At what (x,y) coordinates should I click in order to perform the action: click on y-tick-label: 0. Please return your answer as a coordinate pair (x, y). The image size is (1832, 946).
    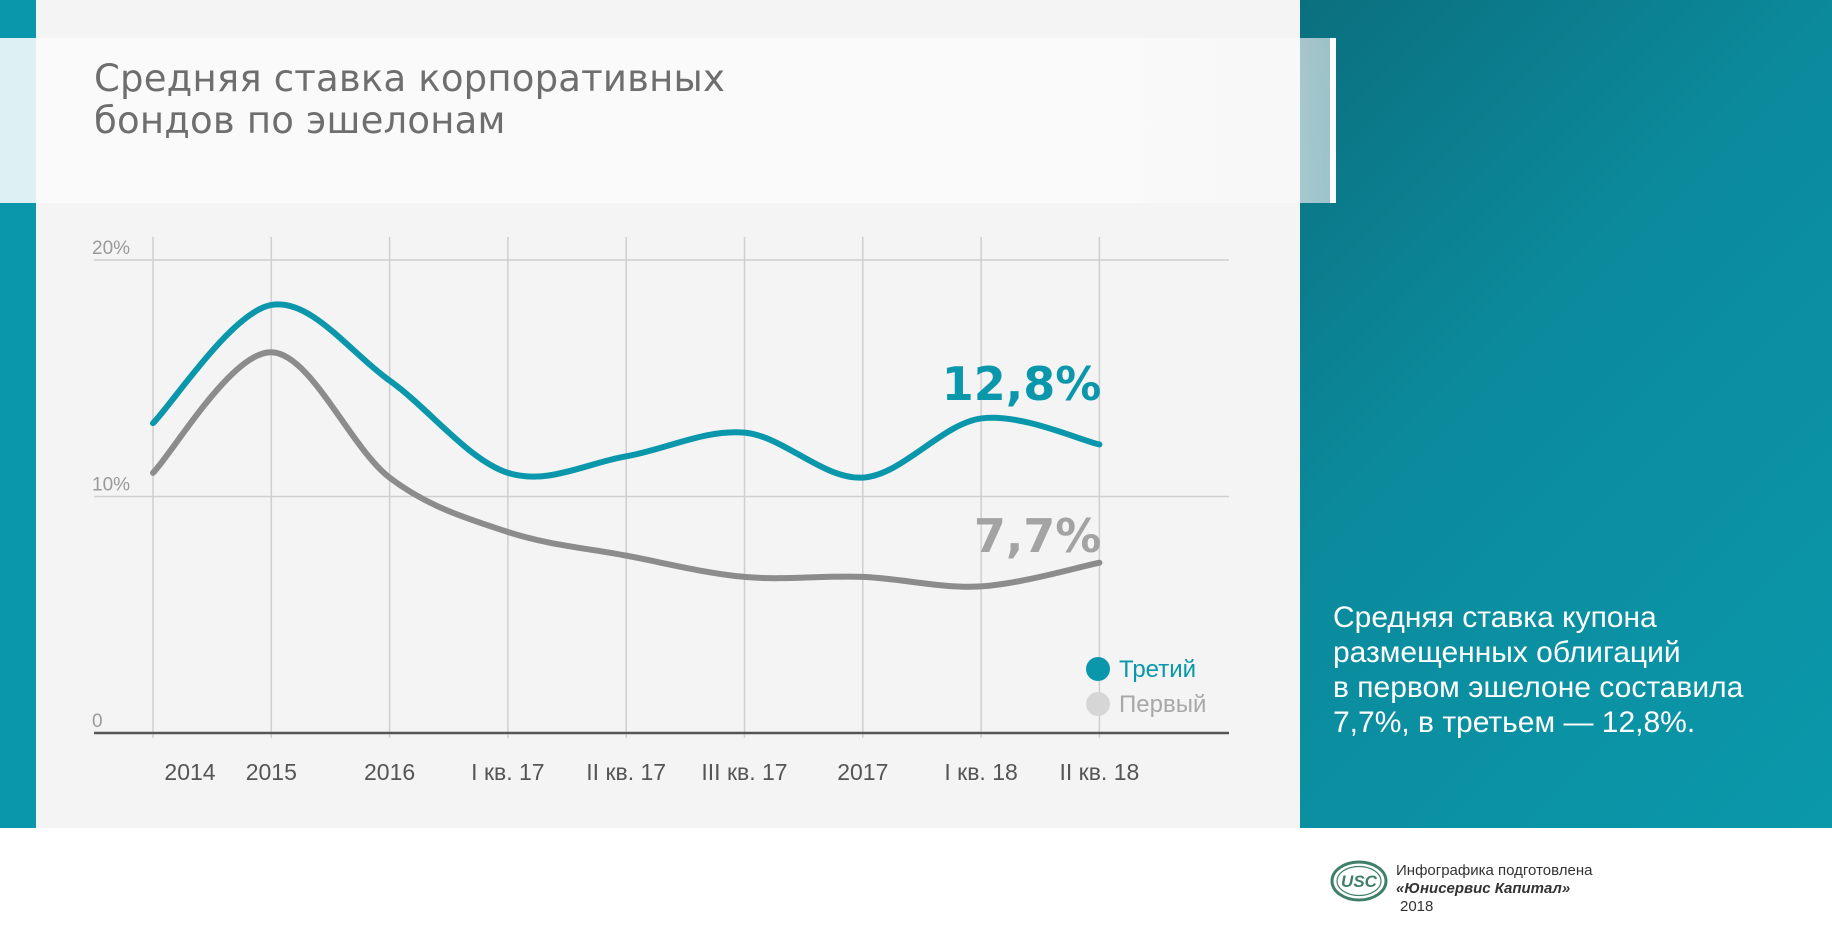
    Looking at the image, I should click on (97, 721).